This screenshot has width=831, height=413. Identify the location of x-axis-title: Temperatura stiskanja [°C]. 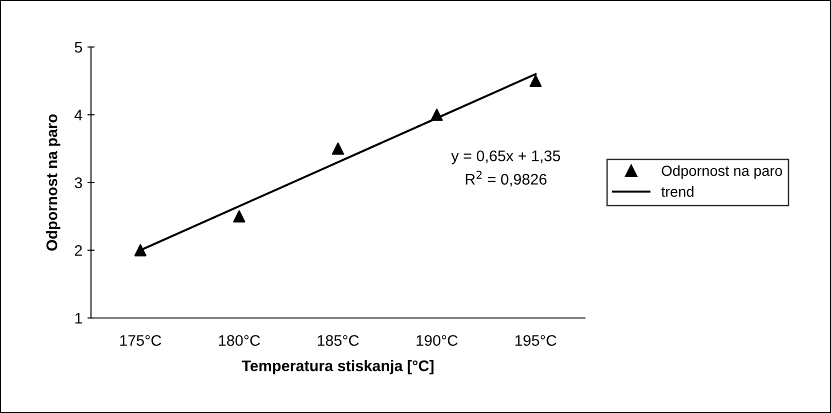
(338, 367).